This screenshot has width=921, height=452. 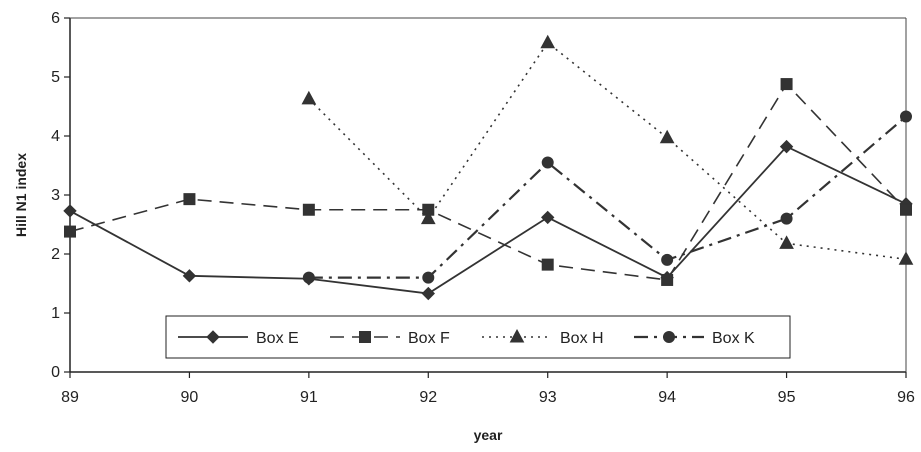 What do you see at coordinates (429, 338) in the screenshot?
I see `legend-label-box-f: Box F` at bounding box center [429, 338].